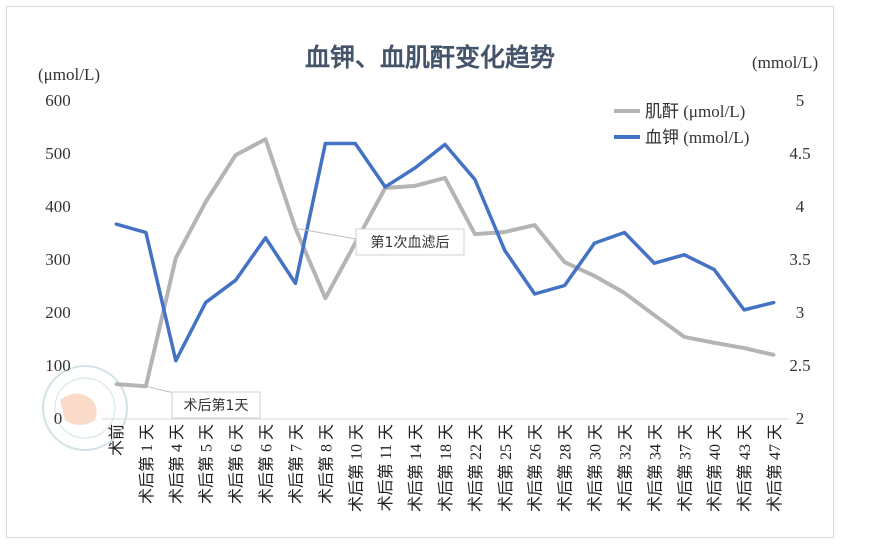 The height and width of the screenshot is (548, 876). I want to click on y-right-tick-label: 3, so click(800, 312).